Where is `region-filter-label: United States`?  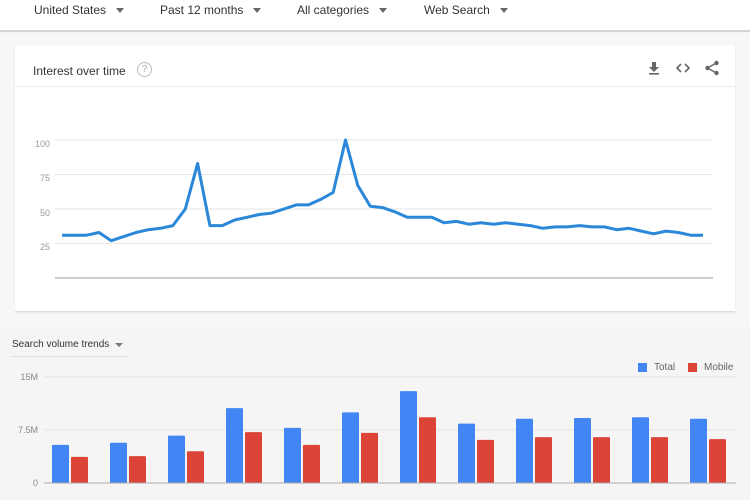 region-filter-label: United States is located at coordinates (70, 10).